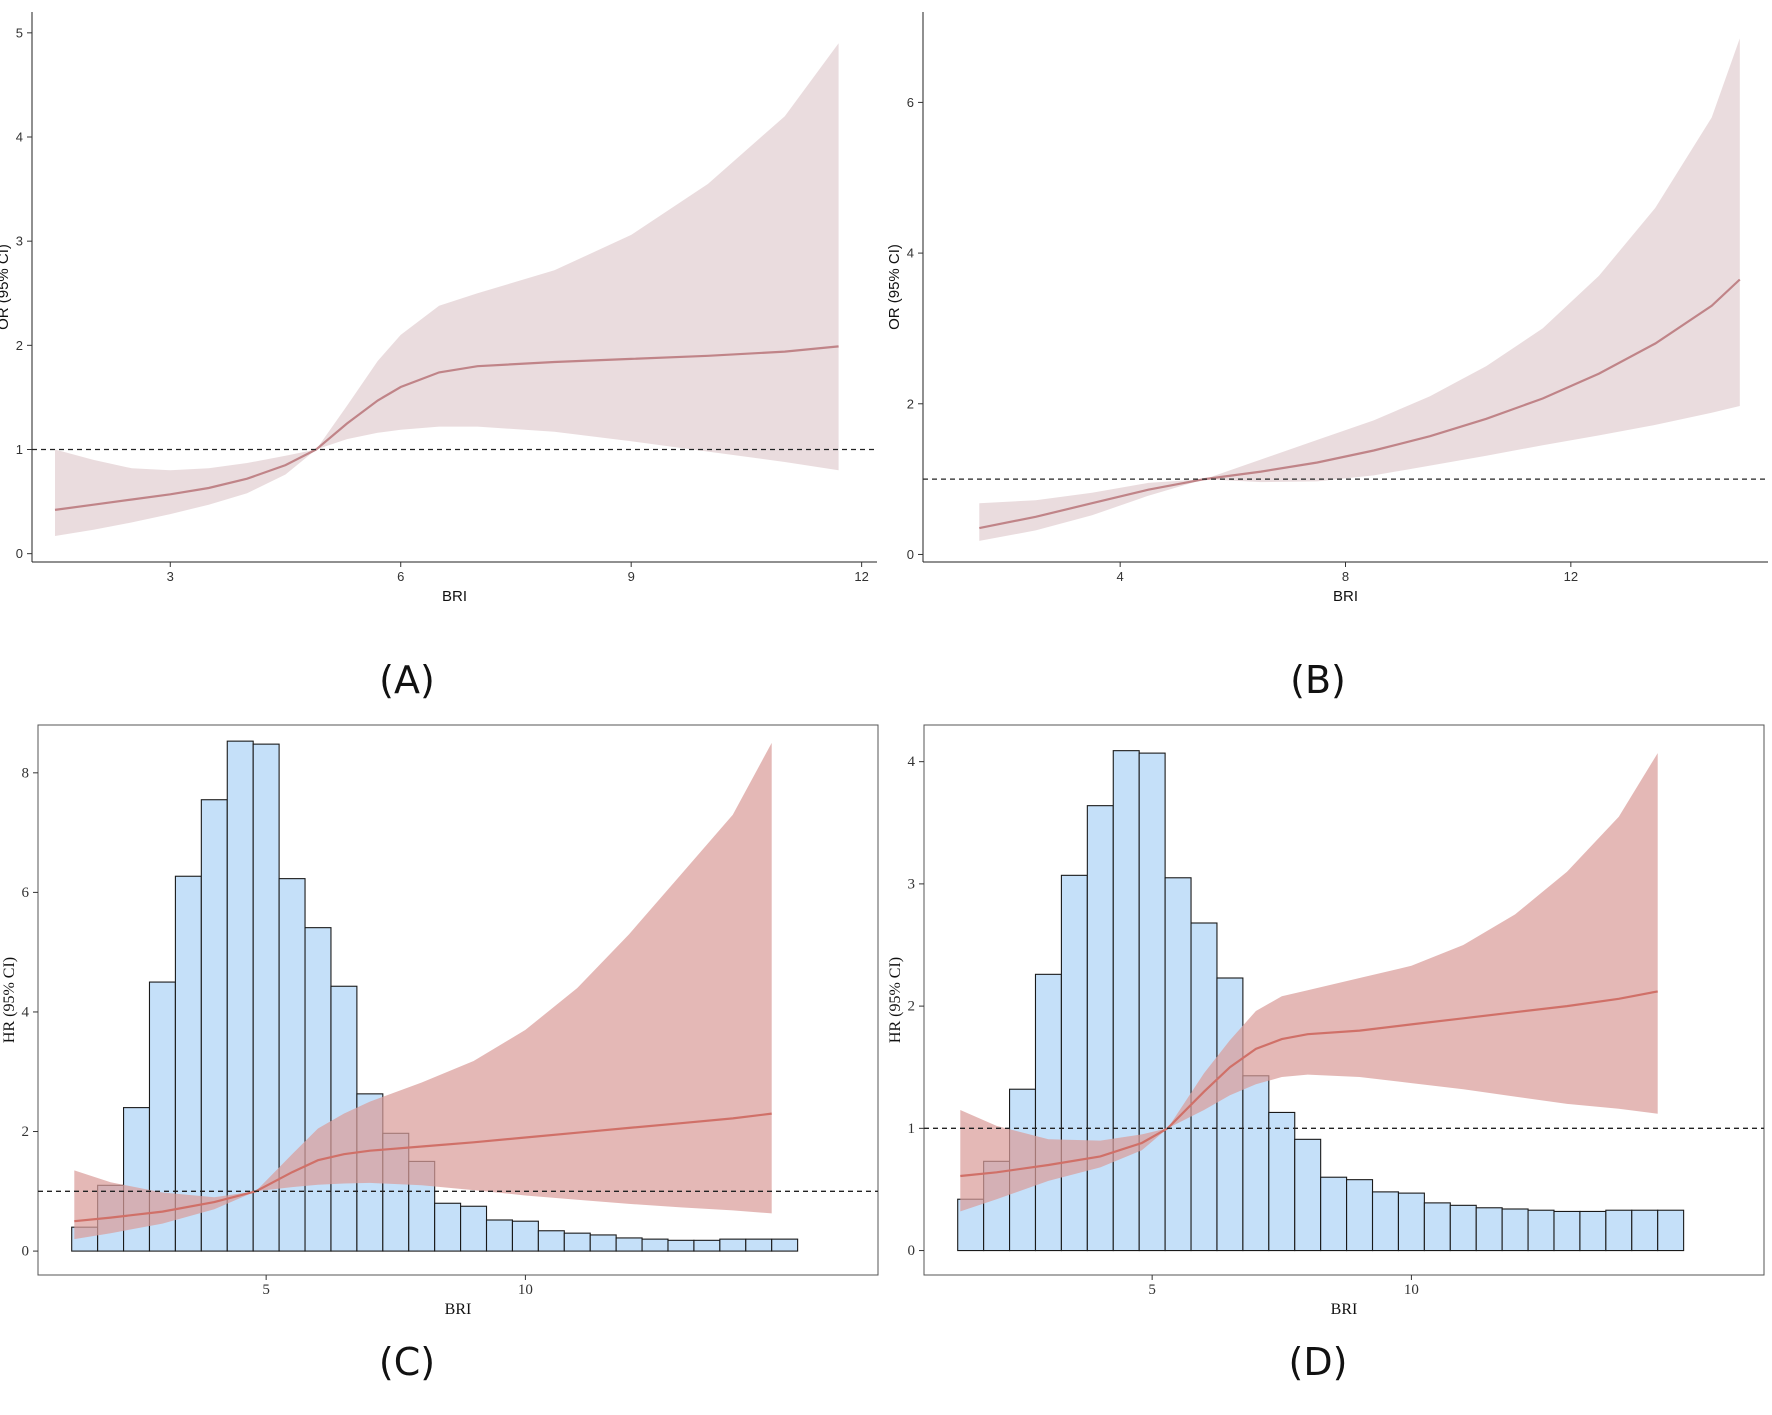 Image resolution: width=1772 pixels, height=1415 pixels. I want to click on chart-b-x-tick-label: 8, so click(1345, 576).